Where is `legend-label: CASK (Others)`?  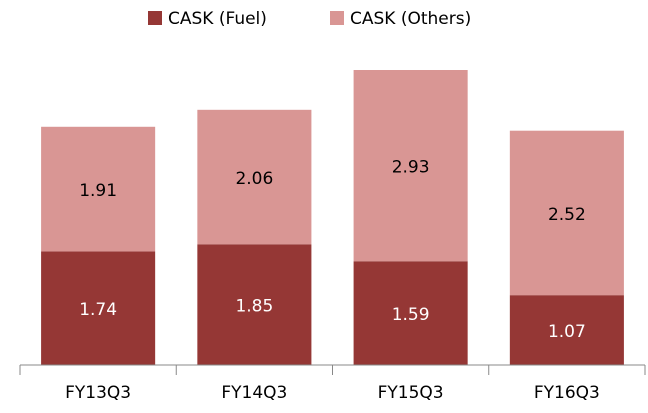
legend-label: CASK (Others) is located at coordinates (410, 19).